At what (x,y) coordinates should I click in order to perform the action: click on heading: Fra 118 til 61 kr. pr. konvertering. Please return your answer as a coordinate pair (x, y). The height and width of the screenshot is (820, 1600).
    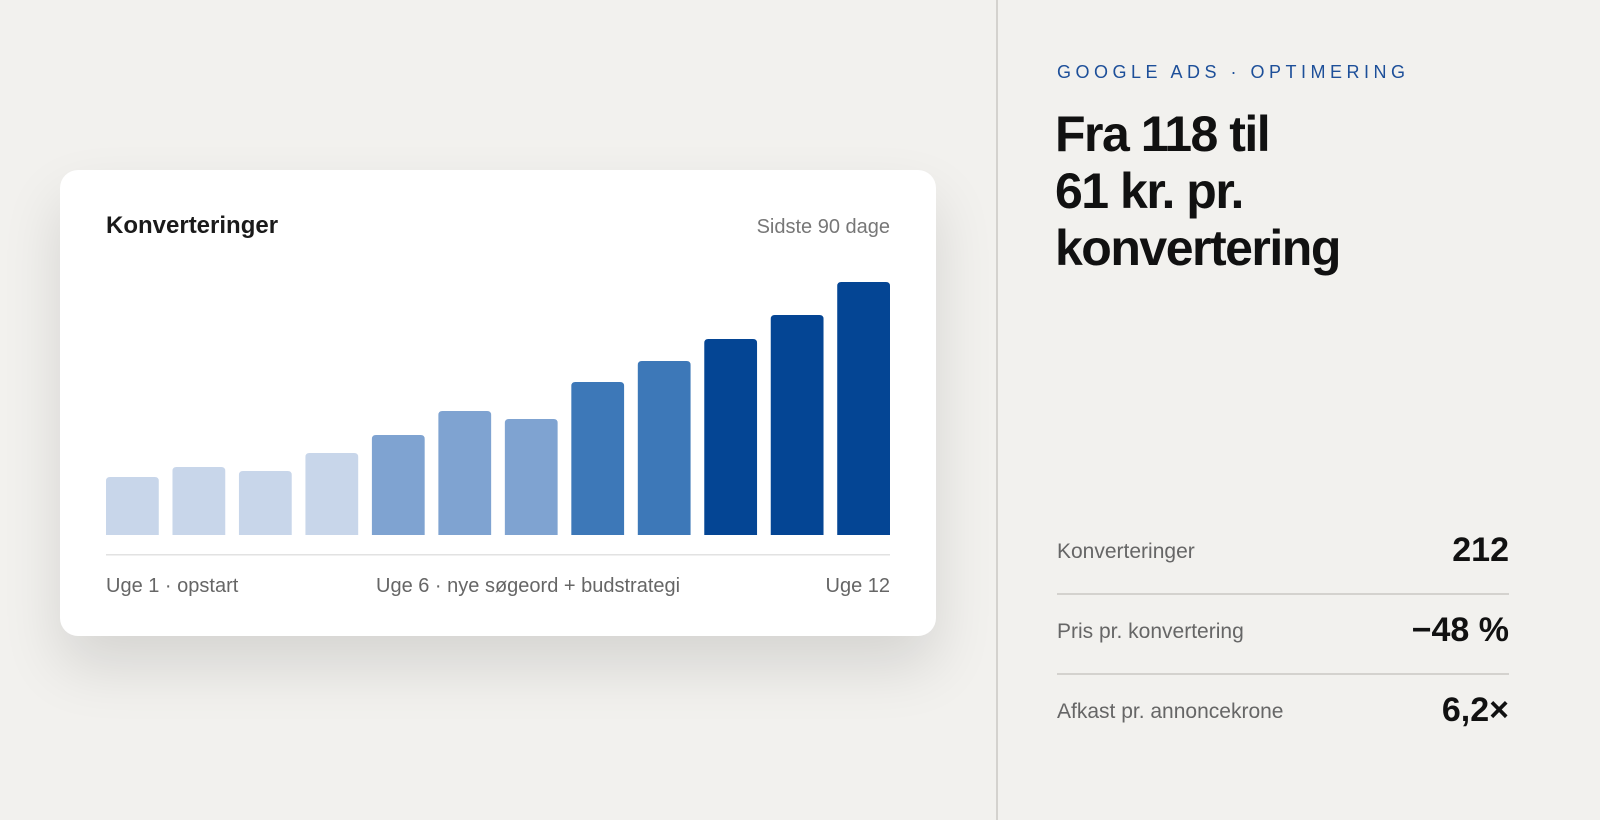
    Looking at the image, I should click on (1198, 191).